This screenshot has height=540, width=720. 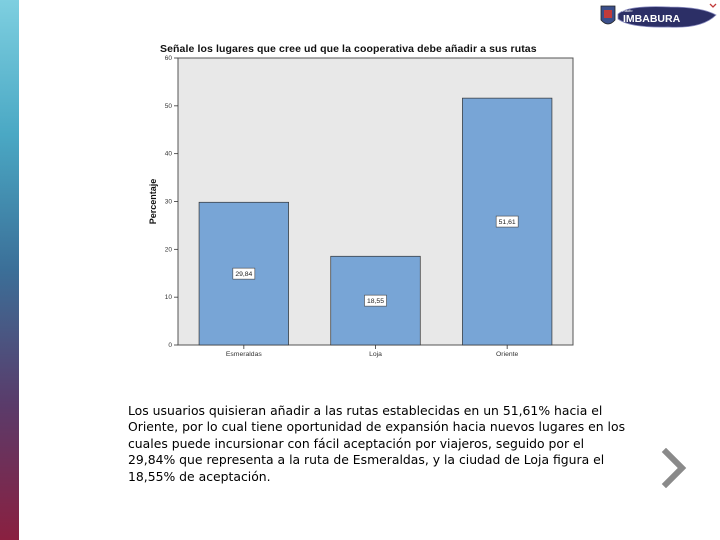 What do you see at coordinates (652, 19) in the screenshot?
I see `logo-brand-text: IMBABURA` at bounding box center [652, 19].